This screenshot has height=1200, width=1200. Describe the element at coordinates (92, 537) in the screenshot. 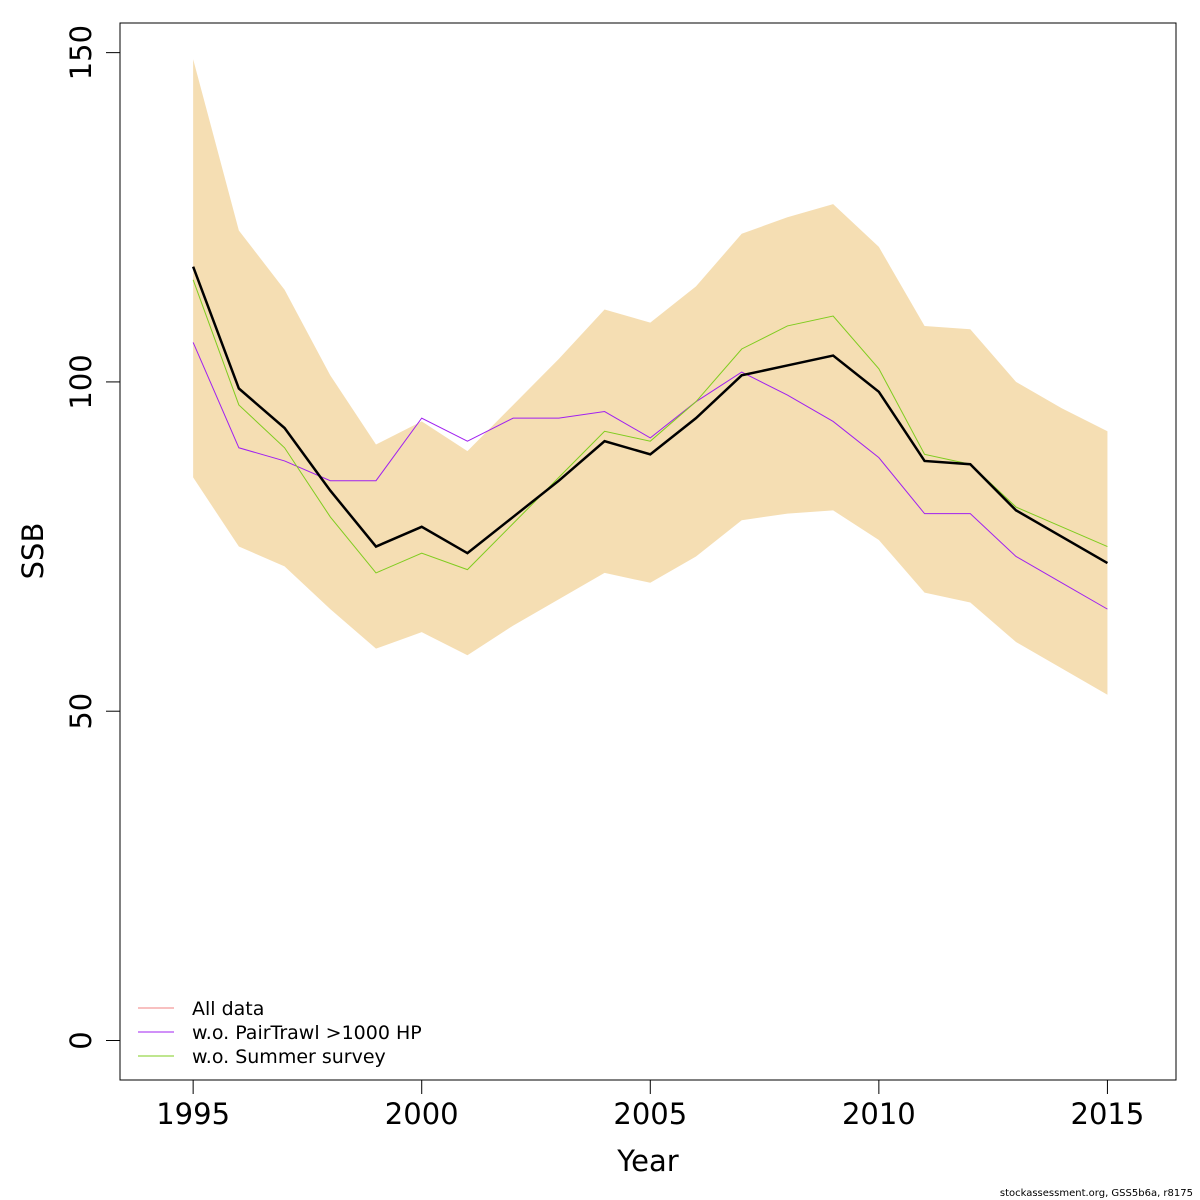

I see `y-axis: 0 50 100 150` at that location.